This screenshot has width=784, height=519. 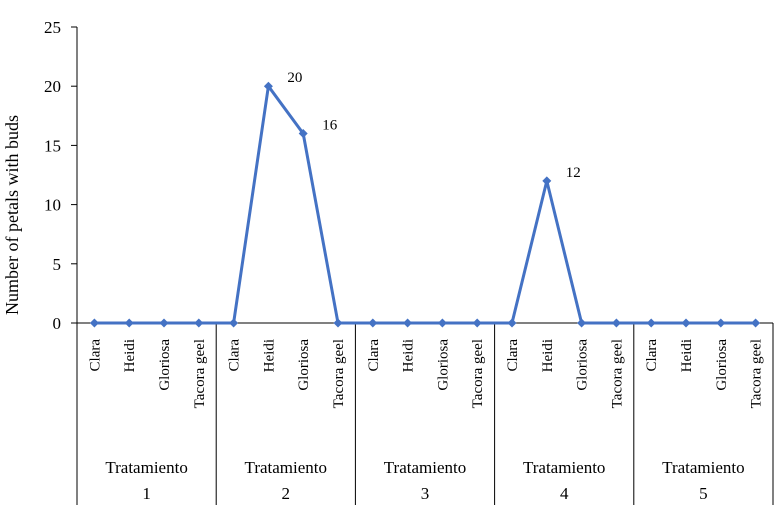 What do you see at coordinates (146, 493) in the screenshot?
I see `group-number-label: 1` at bounding box center [146, 493].